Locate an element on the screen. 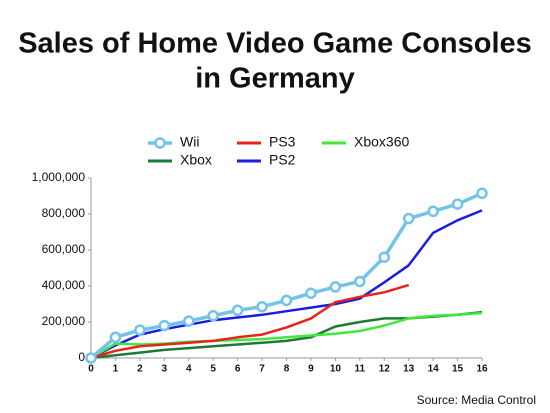 The image size is (550, 413). x-tick-label: 8 is located at coordinates (287, 369).